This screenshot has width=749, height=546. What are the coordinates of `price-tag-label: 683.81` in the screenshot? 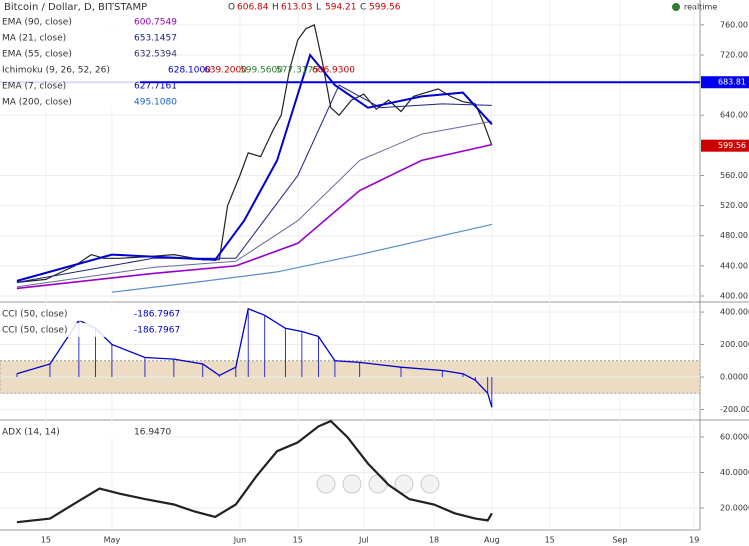 It's located at (732, 82).